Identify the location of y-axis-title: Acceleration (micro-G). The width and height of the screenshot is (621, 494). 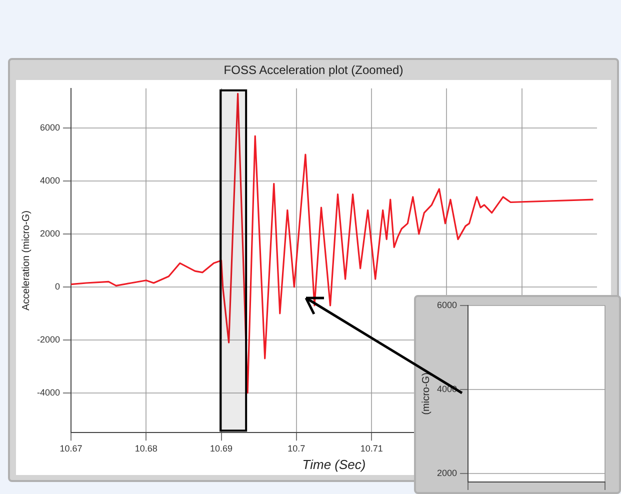
(26, 260).